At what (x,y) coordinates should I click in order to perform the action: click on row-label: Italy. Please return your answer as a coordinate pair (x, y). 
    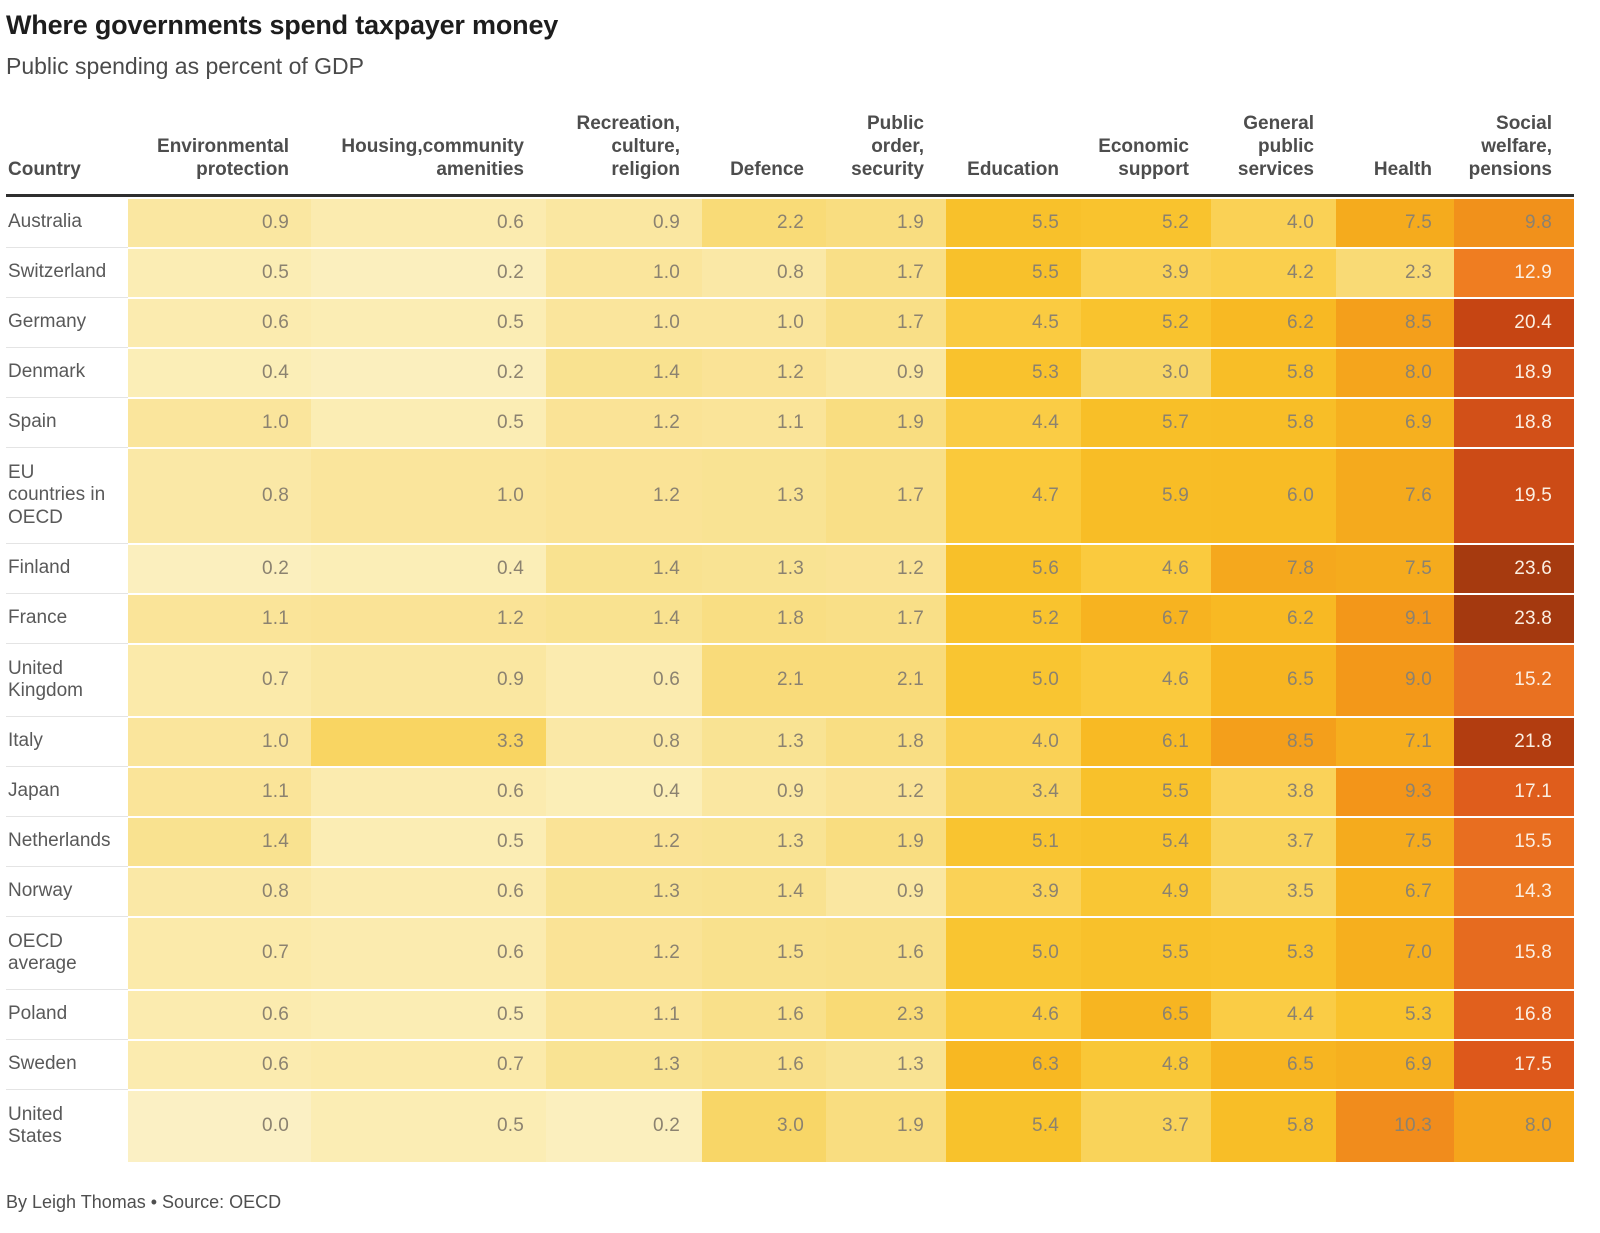
    Looking at the image, I should click on (67, 741).